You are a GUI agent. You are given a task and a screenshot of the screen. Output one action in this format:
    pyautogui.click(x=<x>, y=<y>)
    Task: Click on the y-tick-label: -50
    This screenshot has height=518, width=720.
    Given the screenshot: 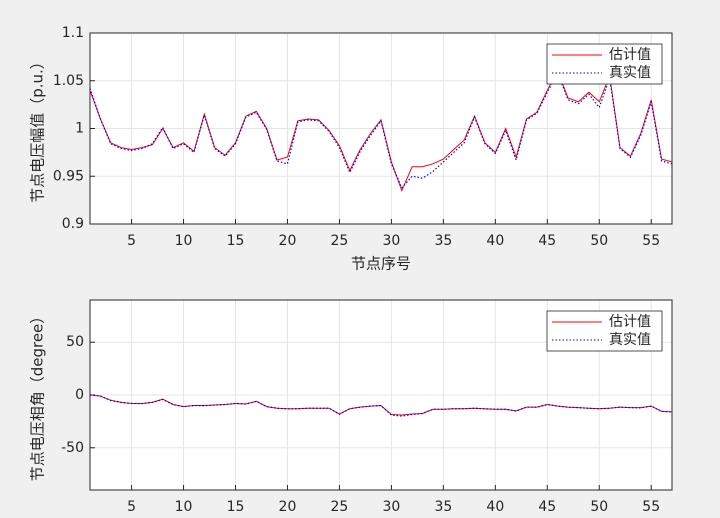 What is the action you would take?
    pyautogui.click(x=72, y=448)
    